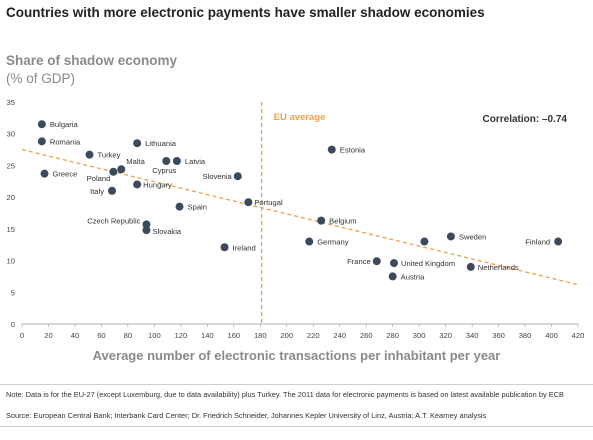 The height and width of the screenshot is (440, 593). I want to click on y-tick-label: 10, so click(11, 261).